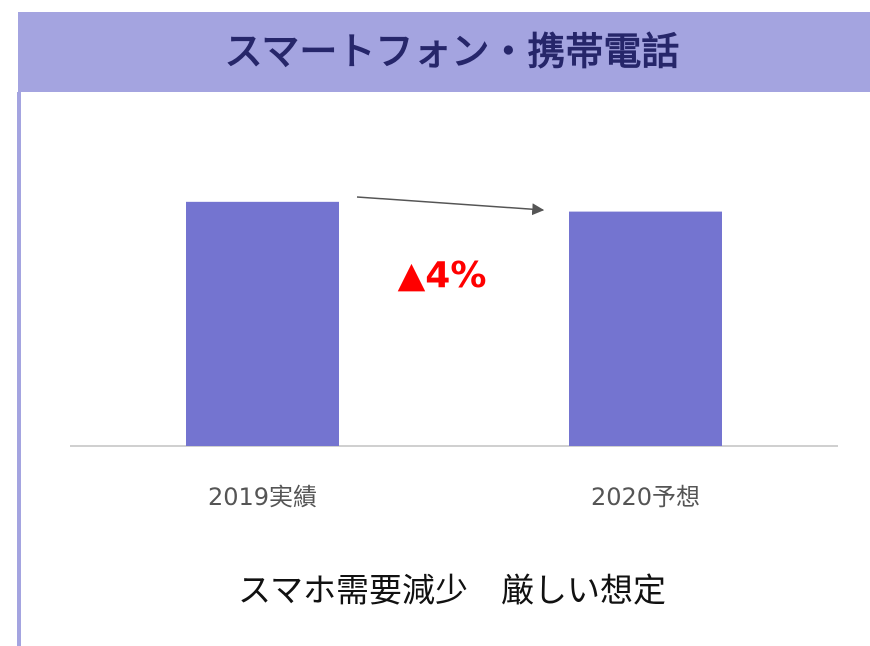  I want to click on caption: スマホ需要減少 厳しい想定, so click(452, 590).